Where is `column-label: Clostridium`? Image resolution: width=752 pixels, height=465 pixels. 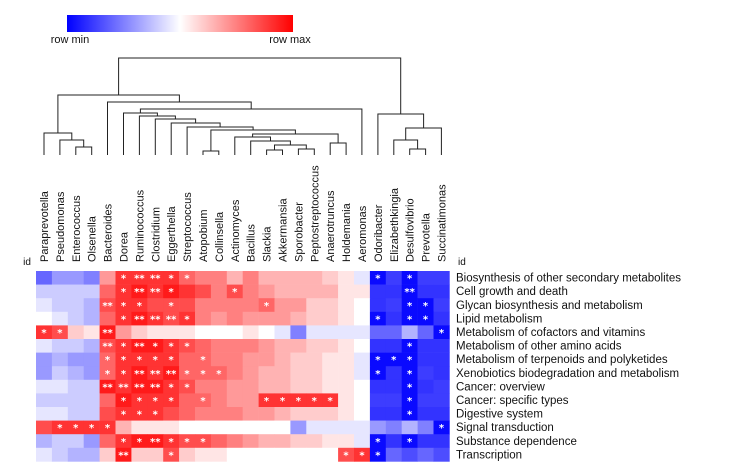
column-label: Clostridium is located at coordinates (156, 234).